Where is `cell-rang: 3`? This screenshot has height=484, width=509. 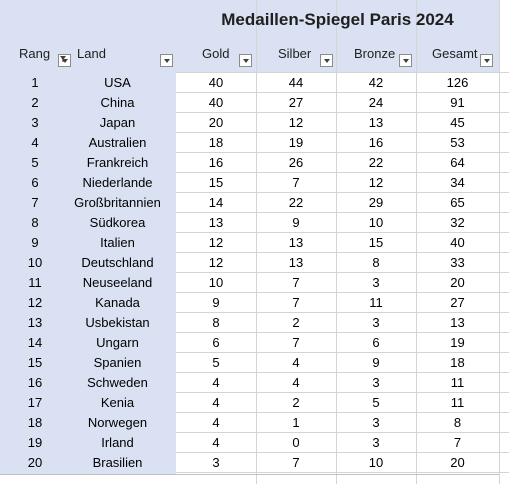
cell-rang: 3 is located at coordinates (35, 122).